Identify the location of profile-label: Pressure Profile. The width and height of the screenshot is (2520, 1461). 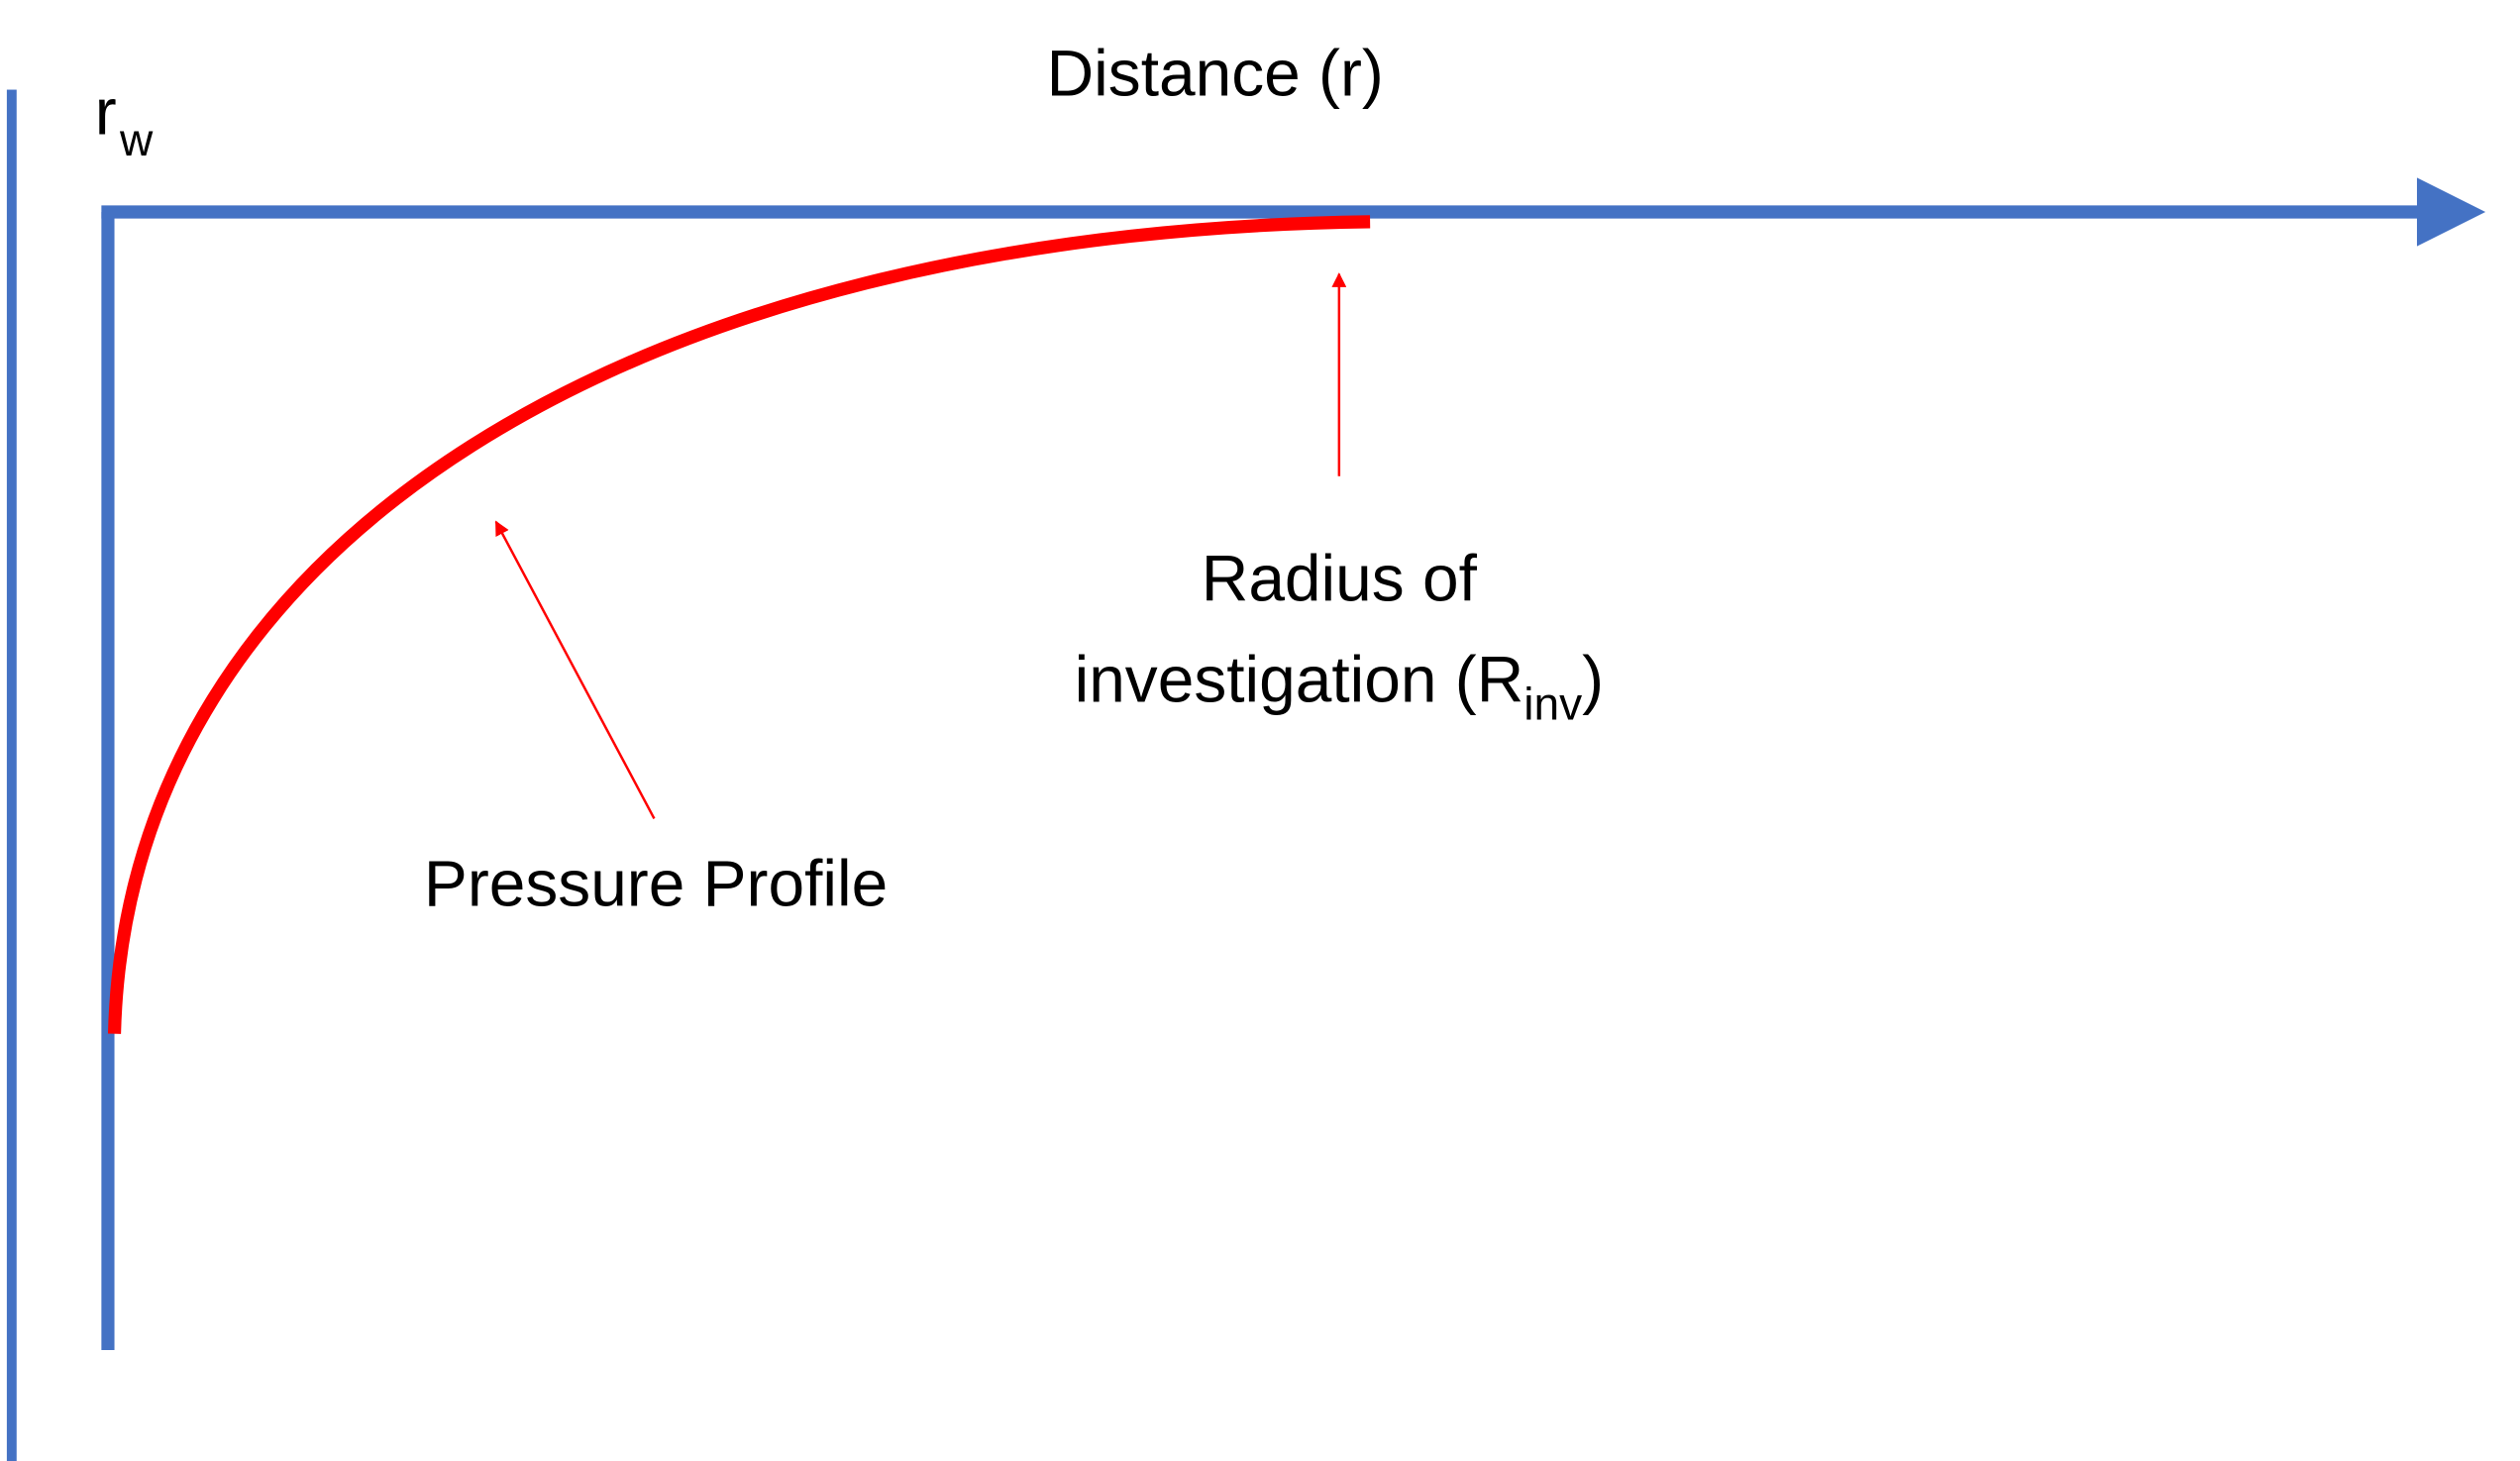
(656, 884).